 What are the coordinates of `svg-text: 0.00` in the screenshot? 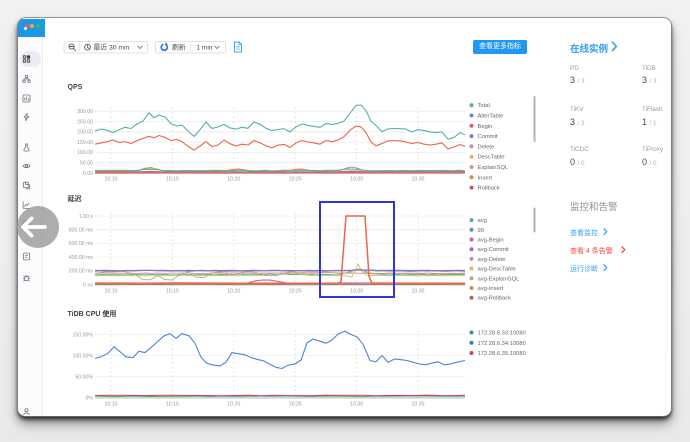 It's located at (88, 173).